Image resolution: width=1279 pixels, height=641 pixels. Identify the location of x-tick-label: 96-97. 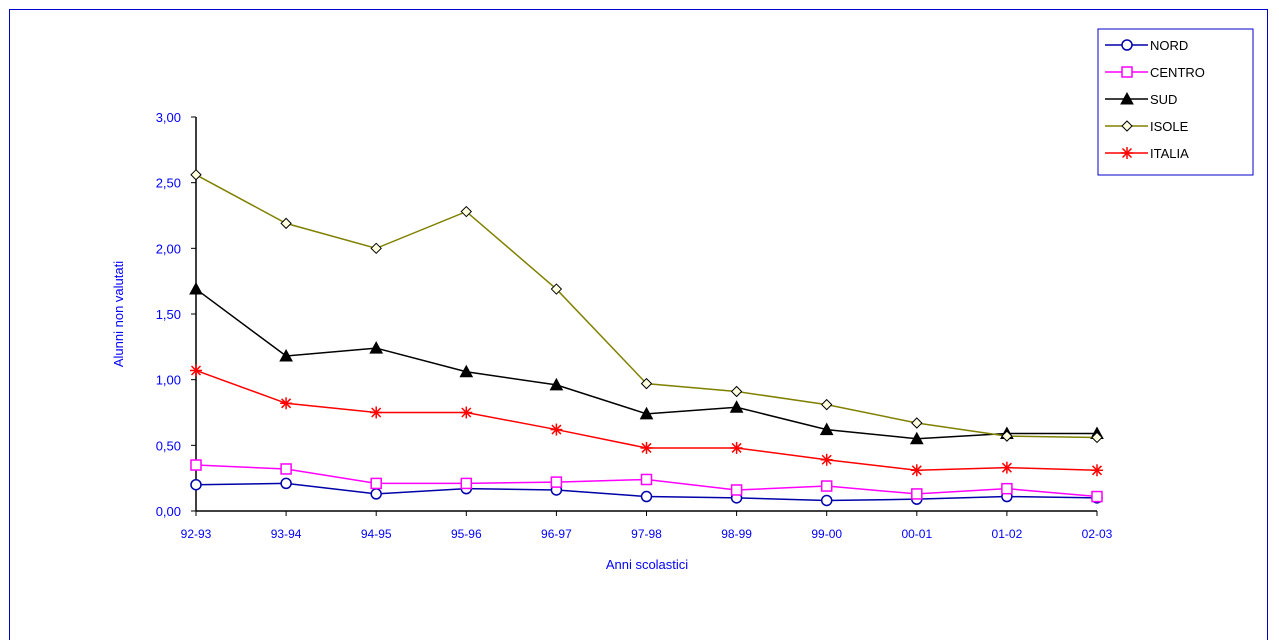
(556, 534).